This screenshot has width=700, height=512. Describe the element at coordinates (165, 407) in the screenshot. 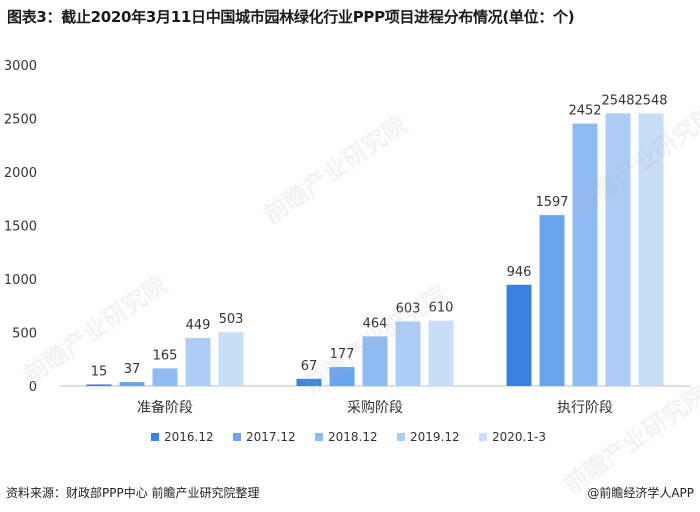

I see `x-category-label: 准备阶段` at that location.